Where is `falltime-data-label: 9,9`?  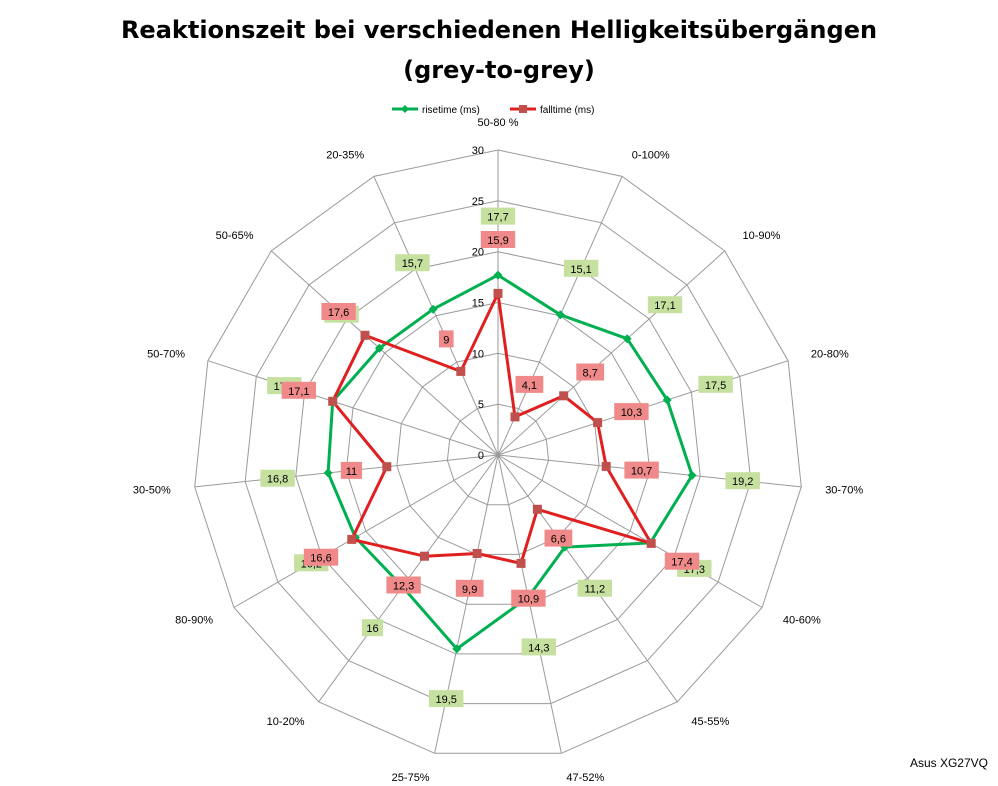 falltime-data-label: 9,9 is located at coordinates (469, 590).